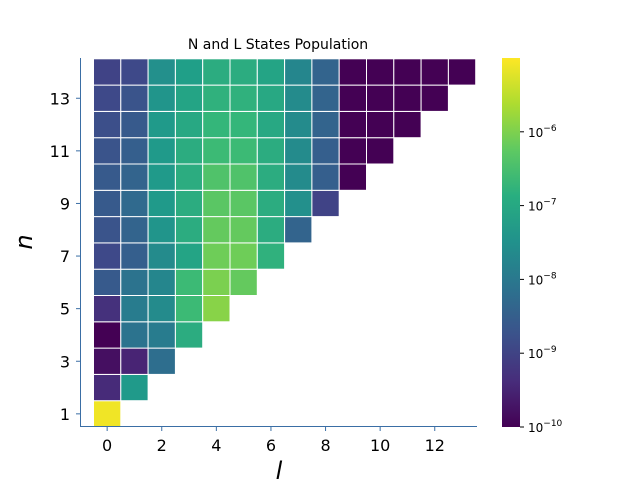 The image size is (640, 480). Describe the element at coordinates (279, 468) in the screenshot. I see `x-axis-label: l` at that location.